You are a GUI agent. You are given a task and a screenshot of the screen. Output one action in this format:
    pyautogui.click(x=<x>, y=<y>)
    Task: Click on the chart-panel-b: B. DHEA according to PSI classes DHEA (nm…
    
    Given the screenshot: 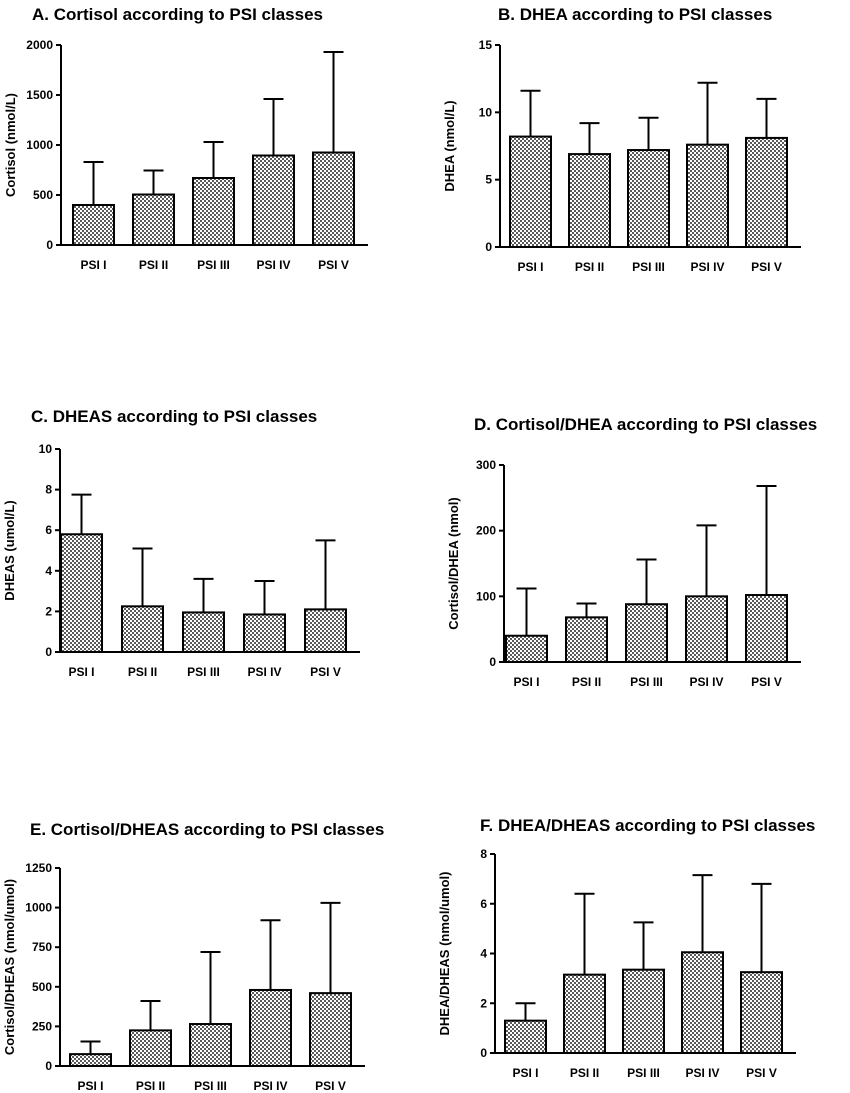 What is the action you would take?
    pyautogui.click(x=621, y=139)
    